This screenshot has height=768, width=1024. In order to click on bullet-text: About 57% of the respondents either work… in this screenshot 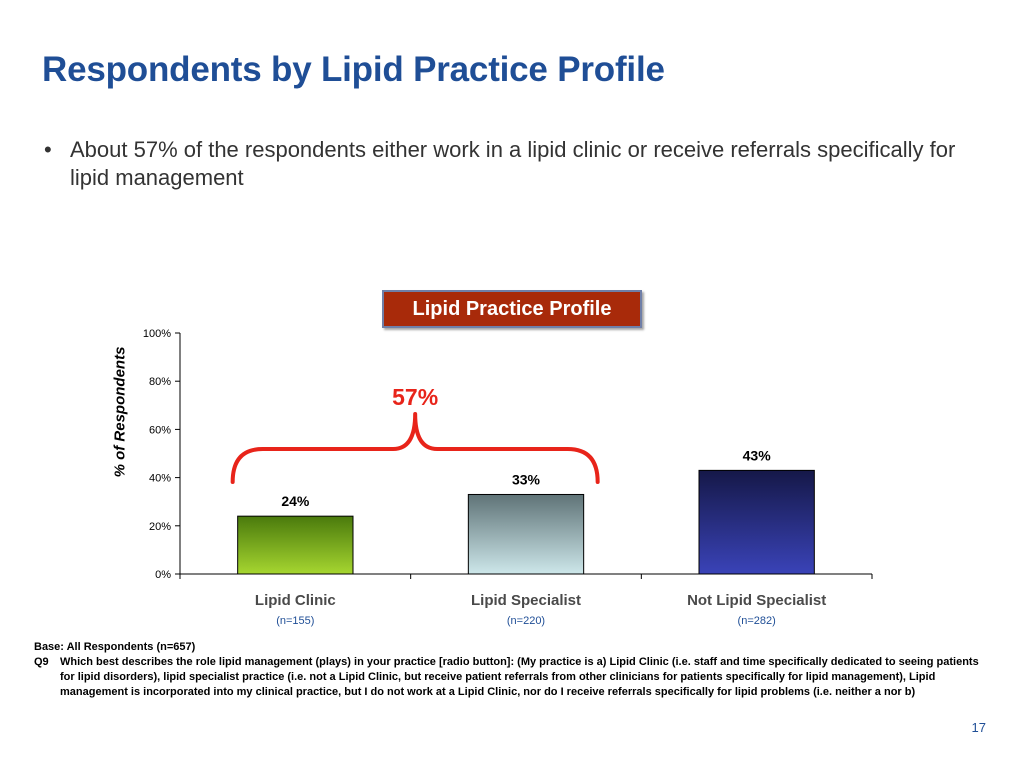, I will do `click(513, 163)`.